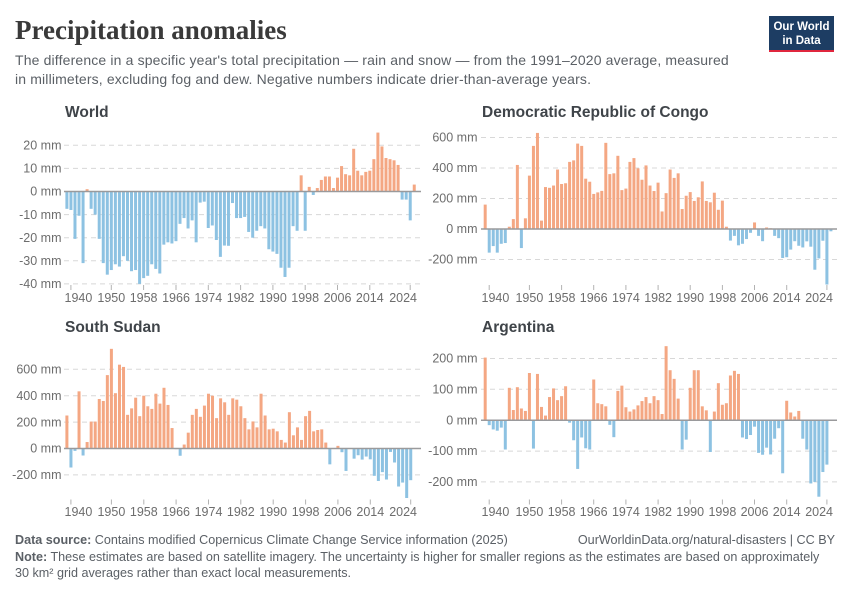 The image size is (850, 600). I want to click on svg-text: -100 mm, so click(452, 451).